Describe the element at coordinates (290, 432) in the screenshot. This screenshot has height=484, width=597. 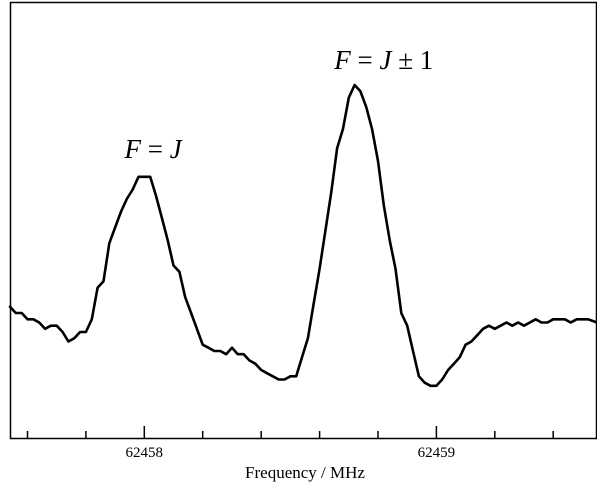
I see `x-axis-ticks` at that location.